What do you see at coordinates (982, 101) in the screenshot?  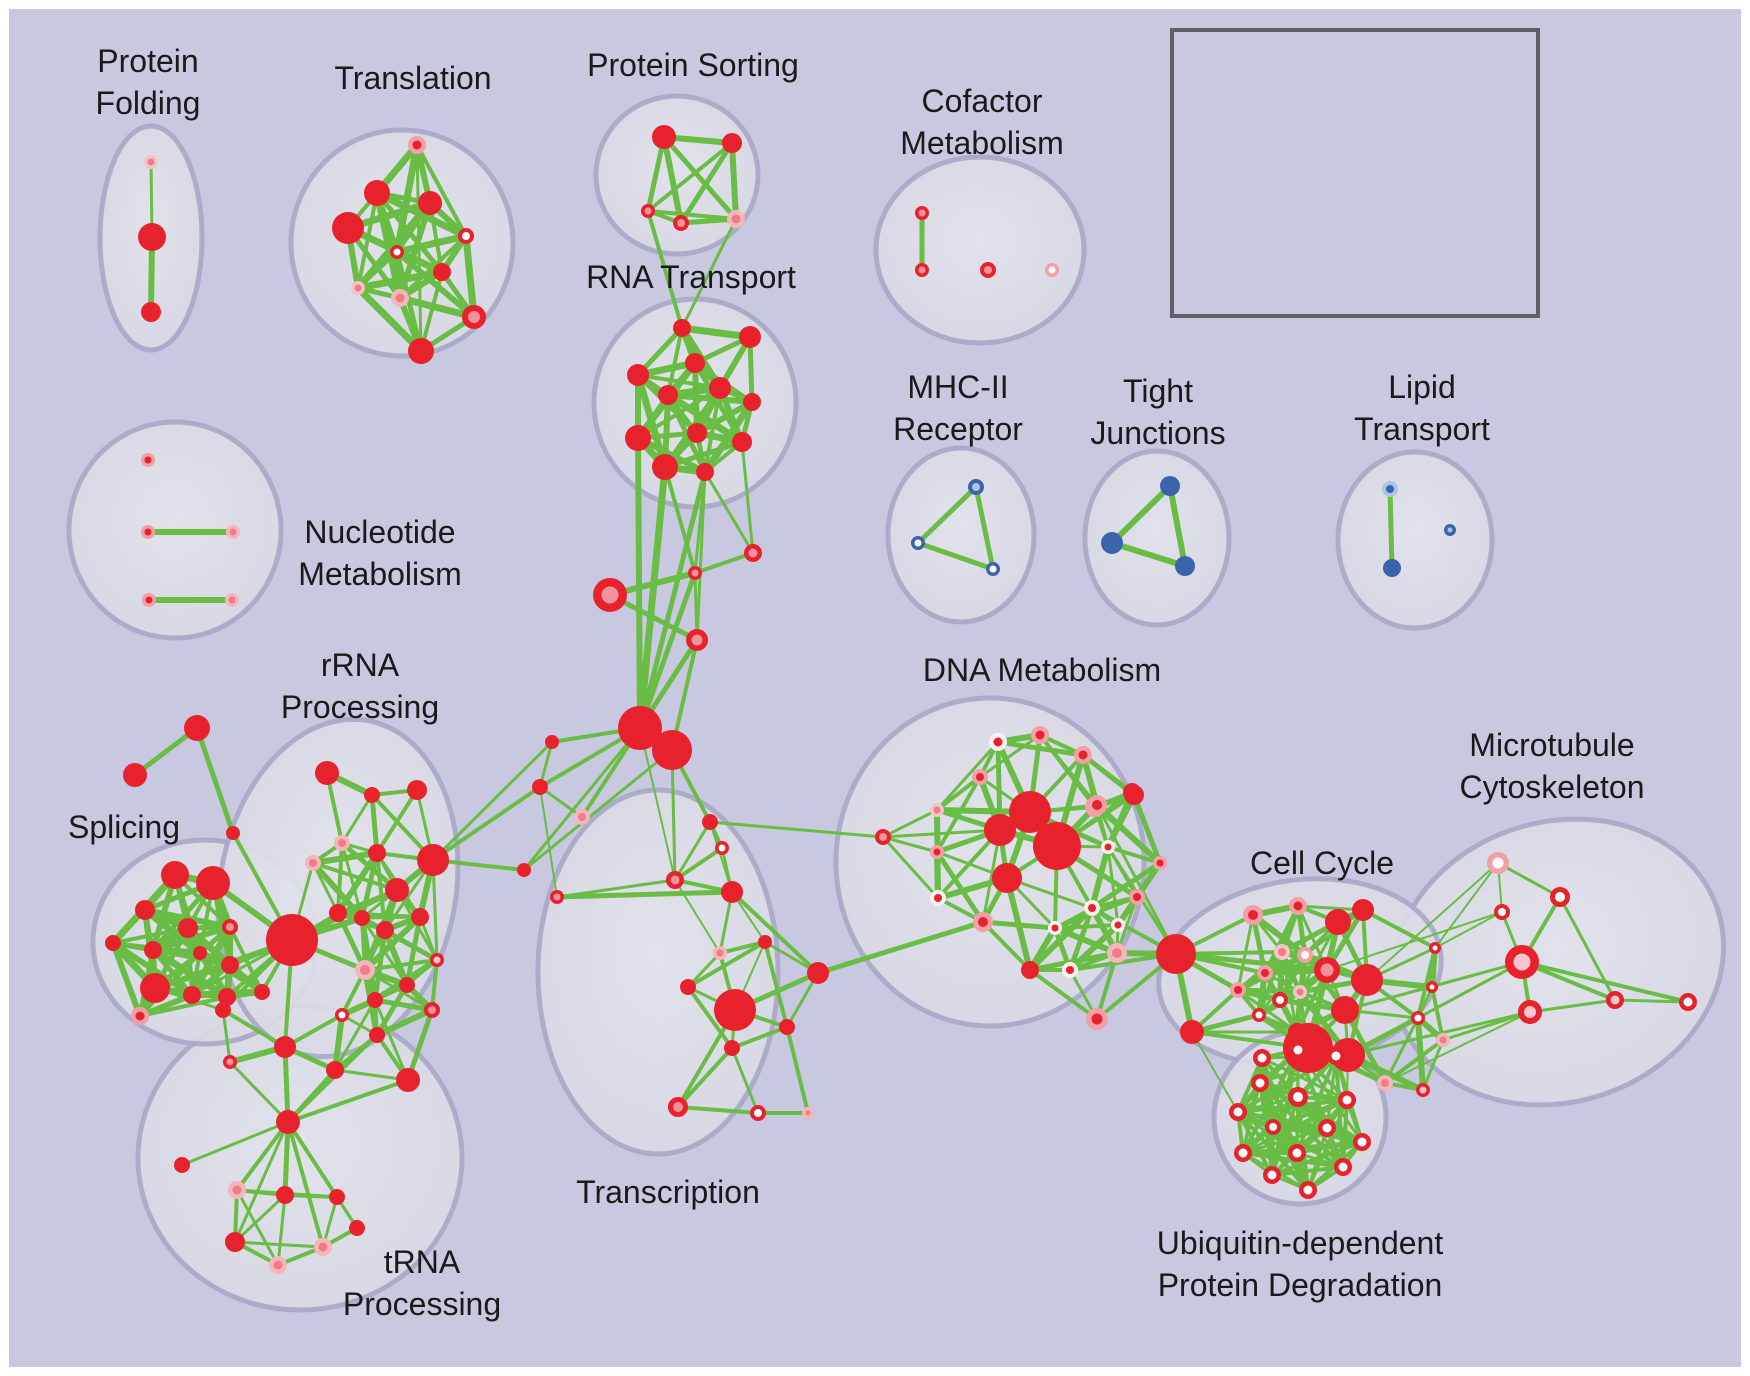 I see `cluster-label-cf-line0: Cofactor` at bounding box center [982, 101].